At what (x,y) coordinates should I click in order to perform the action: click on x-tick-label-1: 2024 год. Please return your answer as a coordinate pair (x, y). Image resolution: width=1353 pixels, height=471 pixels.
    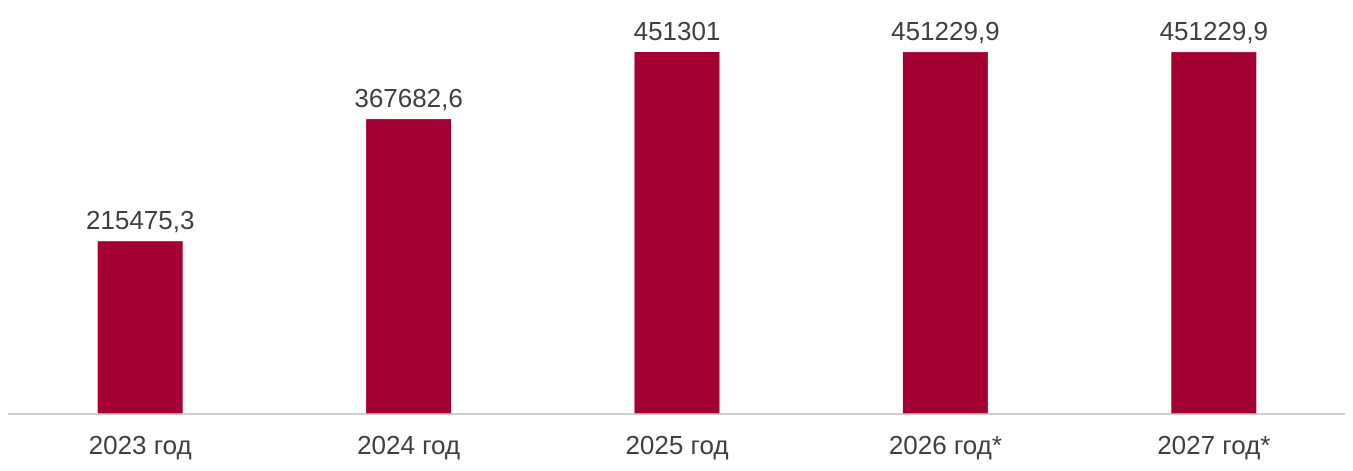
    Looking at the image, I should click on (408, 445).